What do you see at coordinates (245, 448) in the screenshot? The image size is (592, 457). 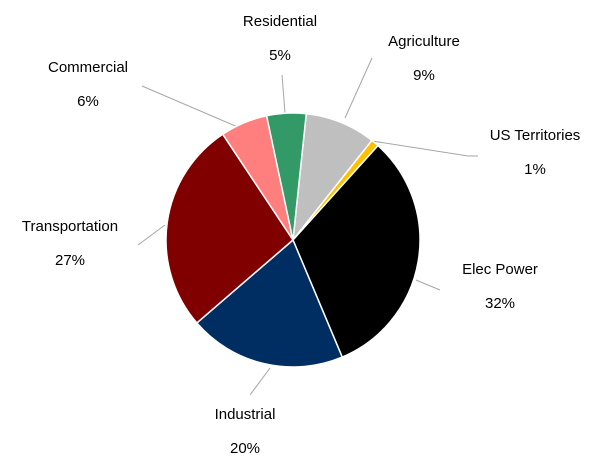 I see `value-label: 20%` at bounding box center [245, 448].